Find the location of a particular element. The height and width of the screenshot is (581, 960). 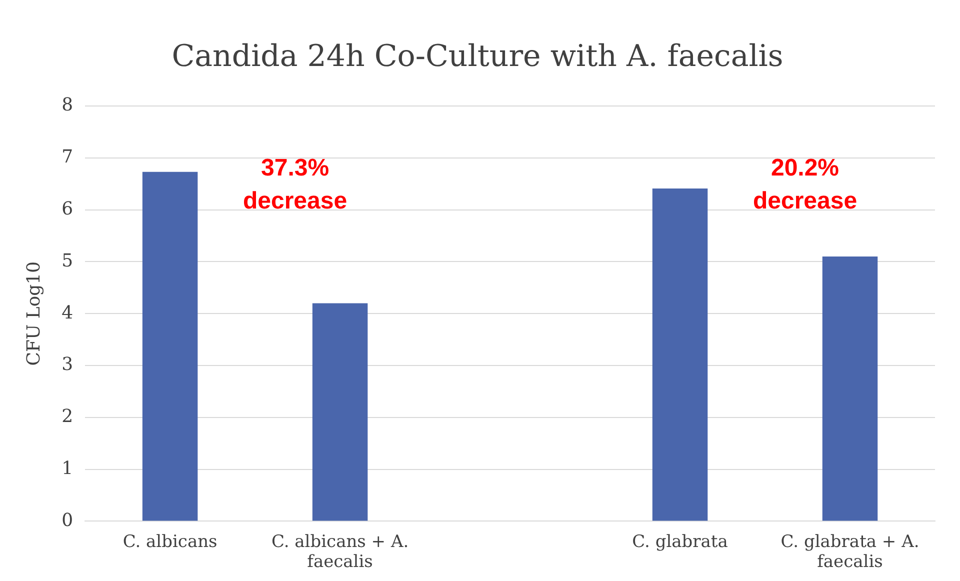

x-tick-label: C. glabrata is located at coordinates (680, 542).